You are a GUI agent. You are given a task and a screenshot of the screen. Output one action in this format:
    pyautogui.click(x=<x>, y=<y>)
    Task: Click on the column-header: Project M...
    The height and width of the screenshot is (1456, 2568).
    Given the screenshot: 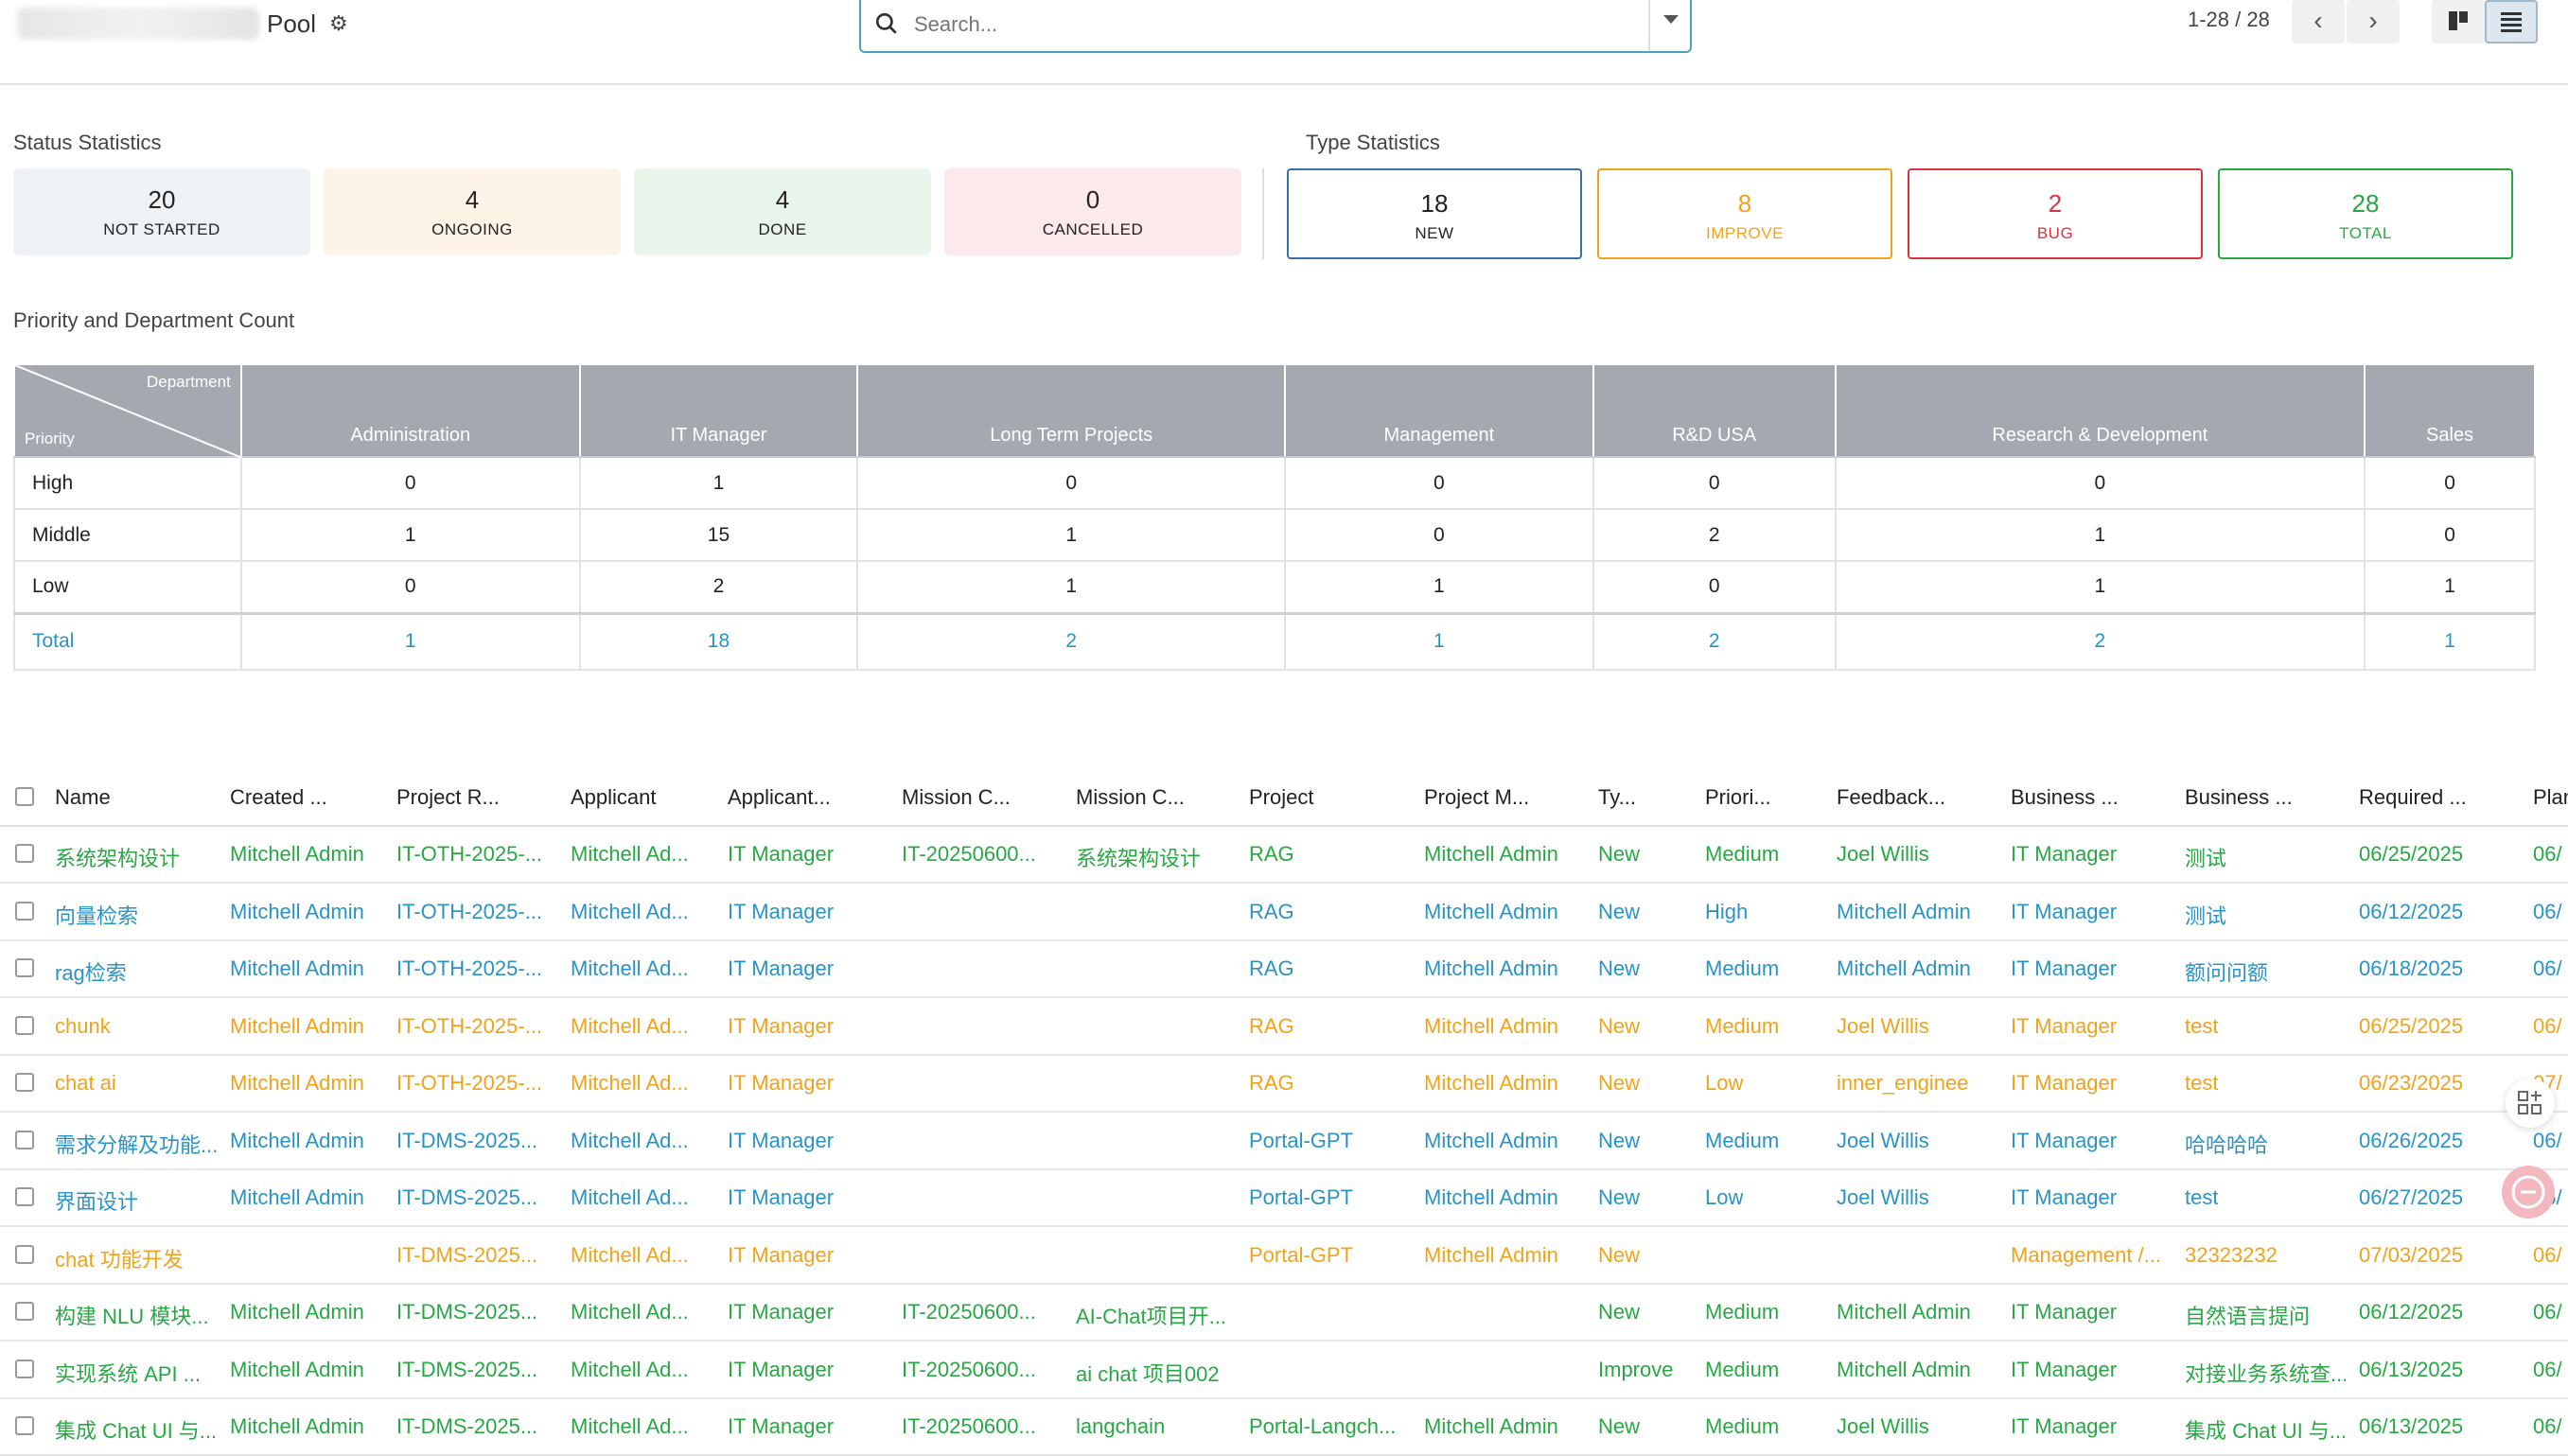 What is the action you would take?
    pyautogui.click(x=1477, y=797)
    